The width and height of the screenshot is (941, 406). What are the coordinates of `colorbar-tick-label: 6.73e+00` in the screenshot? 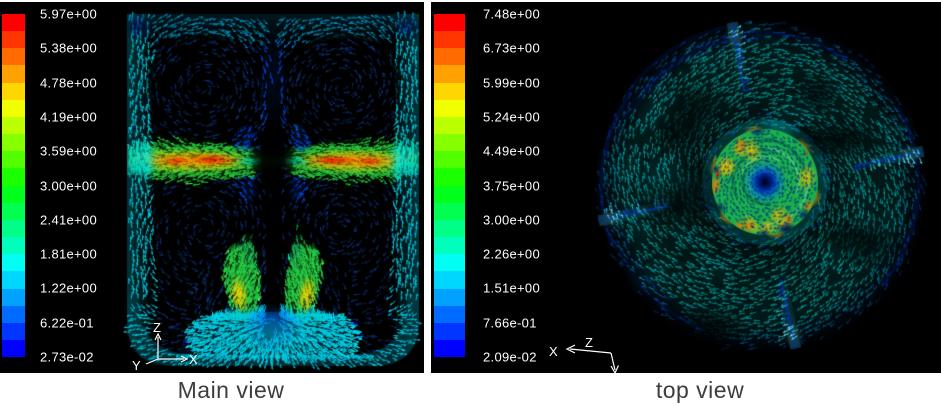 It's located at (511, 48).